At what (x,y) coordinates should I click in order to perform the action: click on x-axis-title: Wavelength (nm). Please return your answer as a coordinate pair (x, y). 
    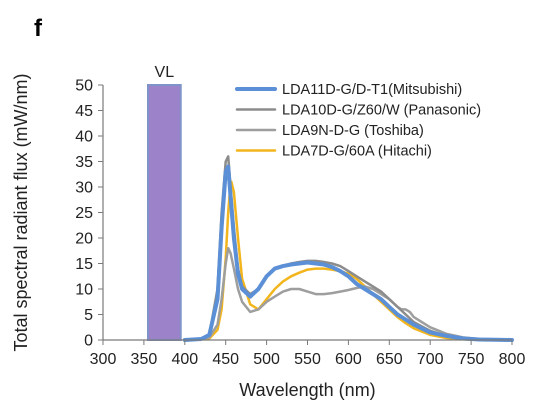
    Looking at the image, I should click on (307, 390).